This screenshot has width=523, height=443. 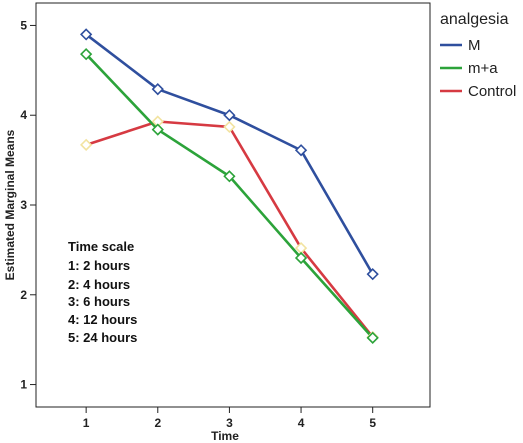 I want to click on y-tick-label: 2, so click(x=23, y=295).